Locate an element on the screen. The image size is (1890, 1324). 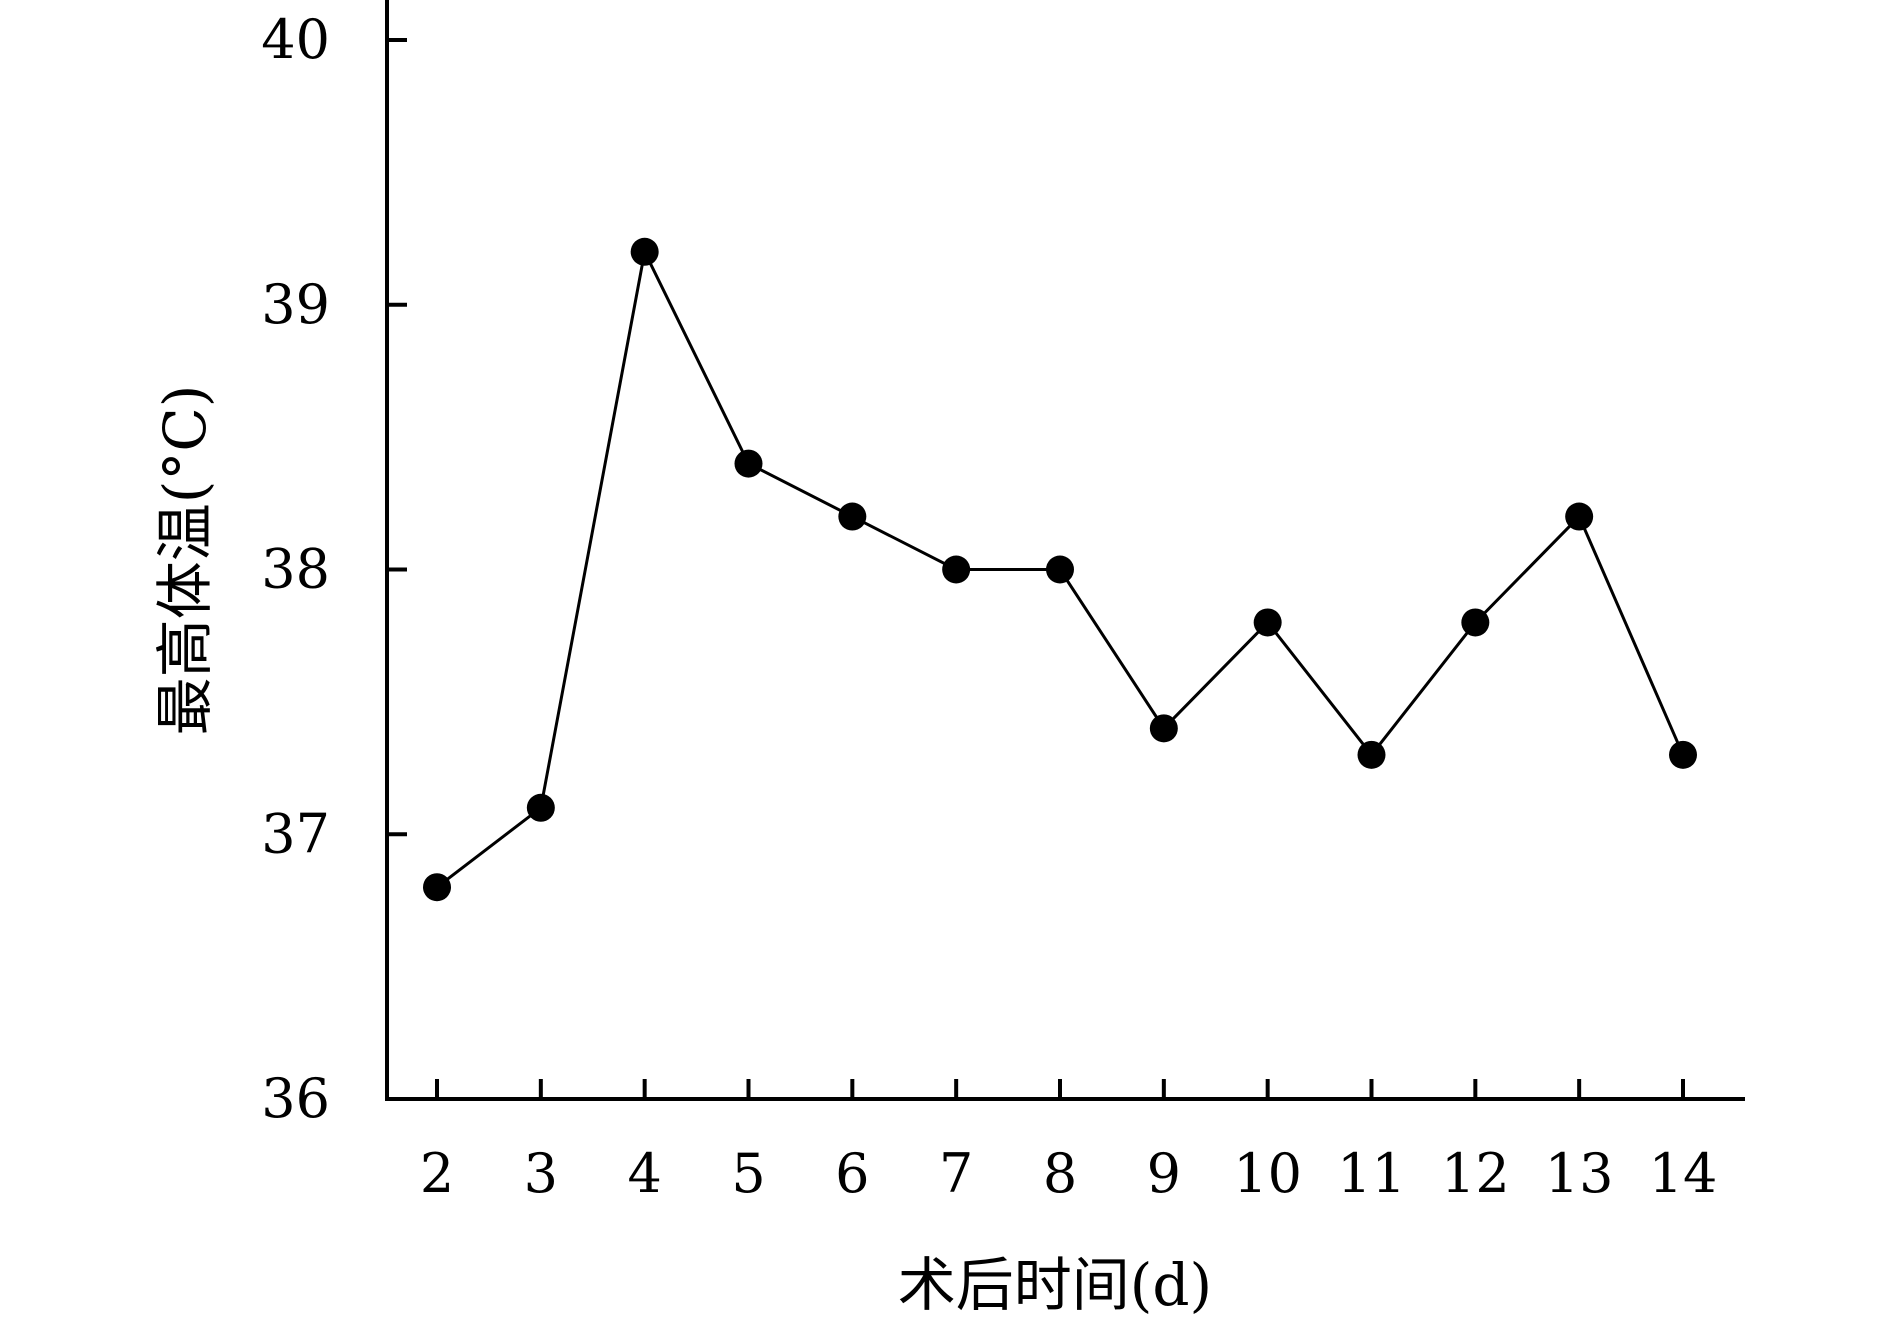
x-tick-label: 7 is located at coordinates (956, 1173).